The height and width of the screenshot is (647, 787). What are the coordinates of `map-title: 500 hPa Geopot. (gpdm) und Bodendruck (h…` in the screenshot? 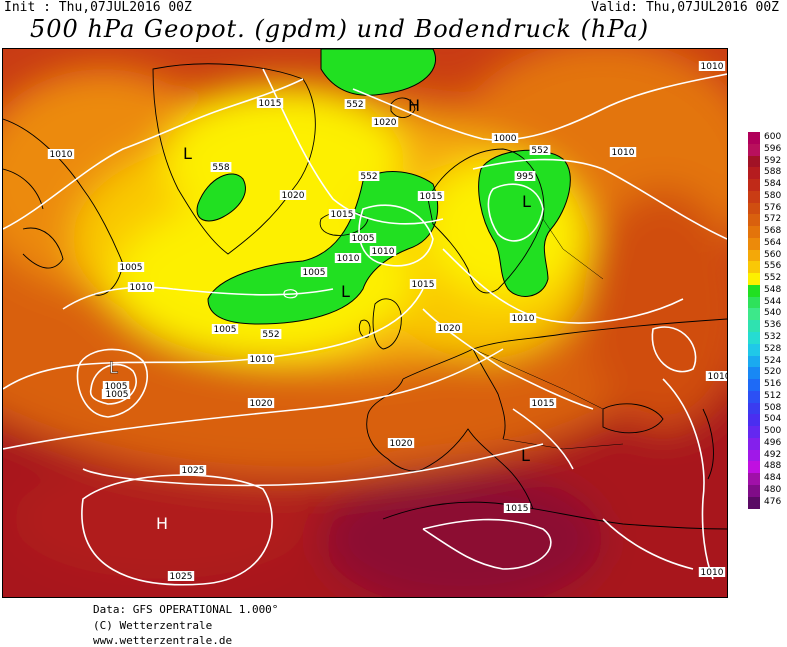 It's located at (340, 29).